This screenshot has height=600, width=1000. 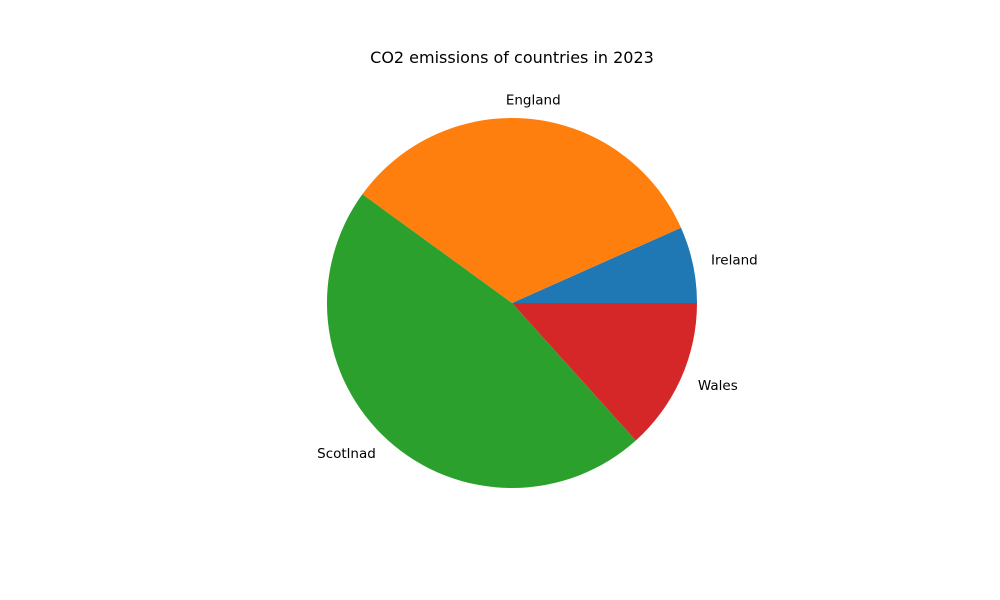 What do you see at coordinates (533, 101) in the screenshot?
I see `pie-label-england: England` at bounding box center [533, 101].